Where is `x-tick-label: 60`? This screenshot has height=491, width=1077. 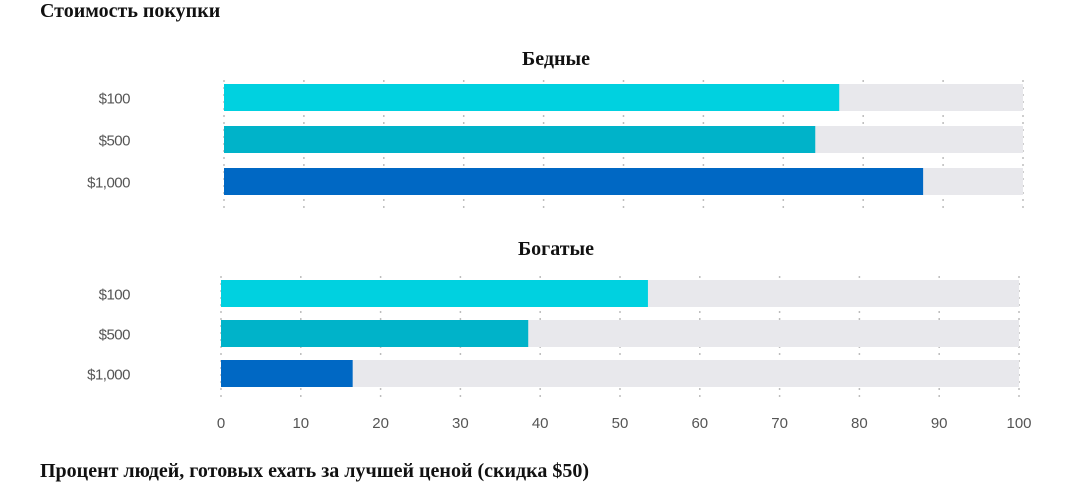
x-tick-label: 60 is located at coordinates (699, 423).